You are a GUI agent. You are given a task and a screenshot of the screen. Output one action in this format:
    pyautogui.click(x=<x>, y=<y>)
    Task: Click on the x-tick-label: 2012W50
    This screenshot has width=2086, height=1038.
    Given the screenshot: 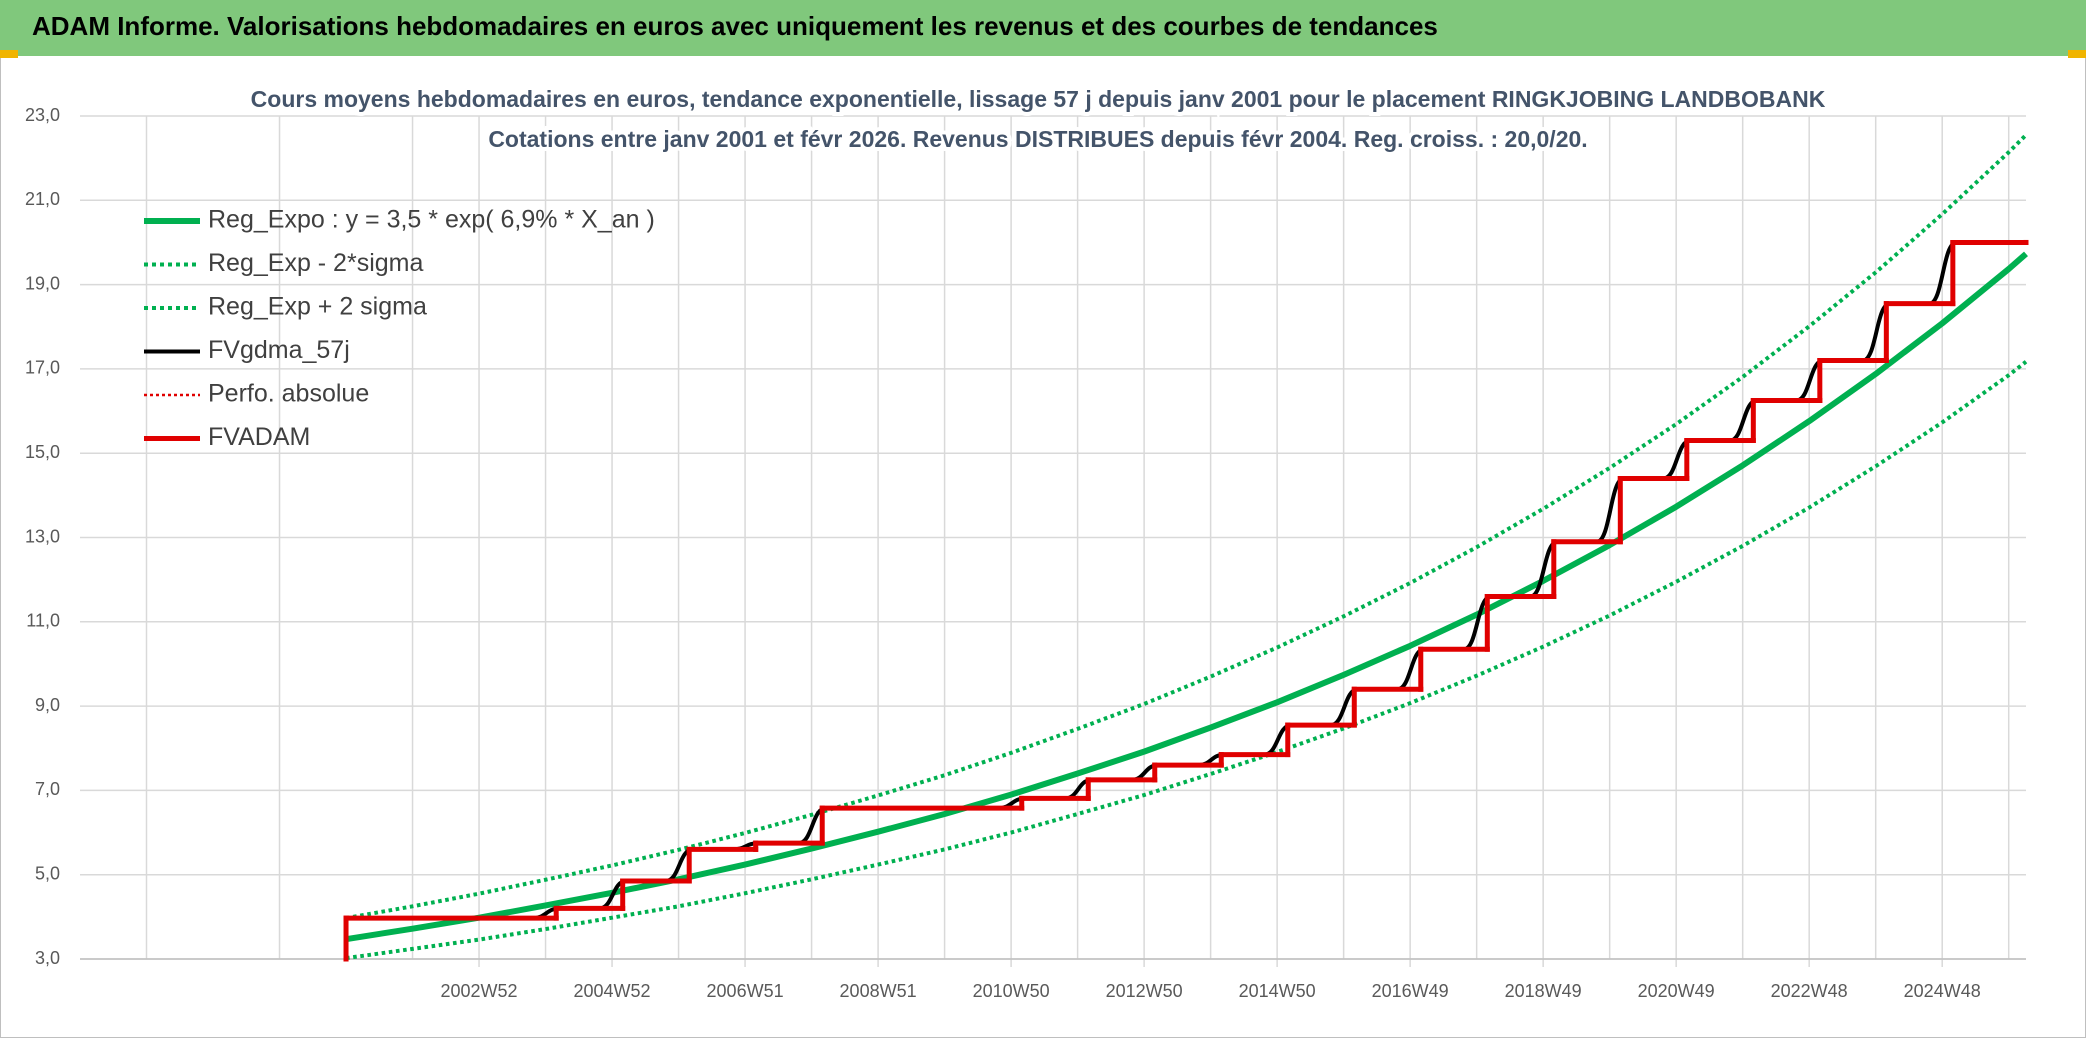 What is the action you would take?
    pyautogui.click(x=1144, y=991)
    